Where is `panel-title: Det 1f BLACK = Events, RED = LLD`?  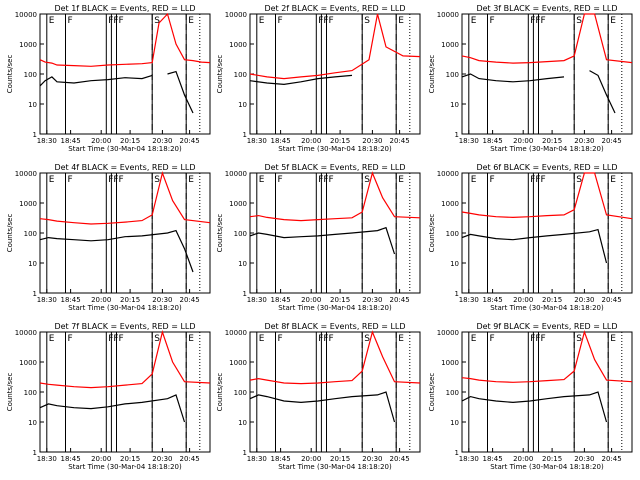 panel-title: Det 1f BLACK = Events, RED = LLD is located at coordinates (124, 8).